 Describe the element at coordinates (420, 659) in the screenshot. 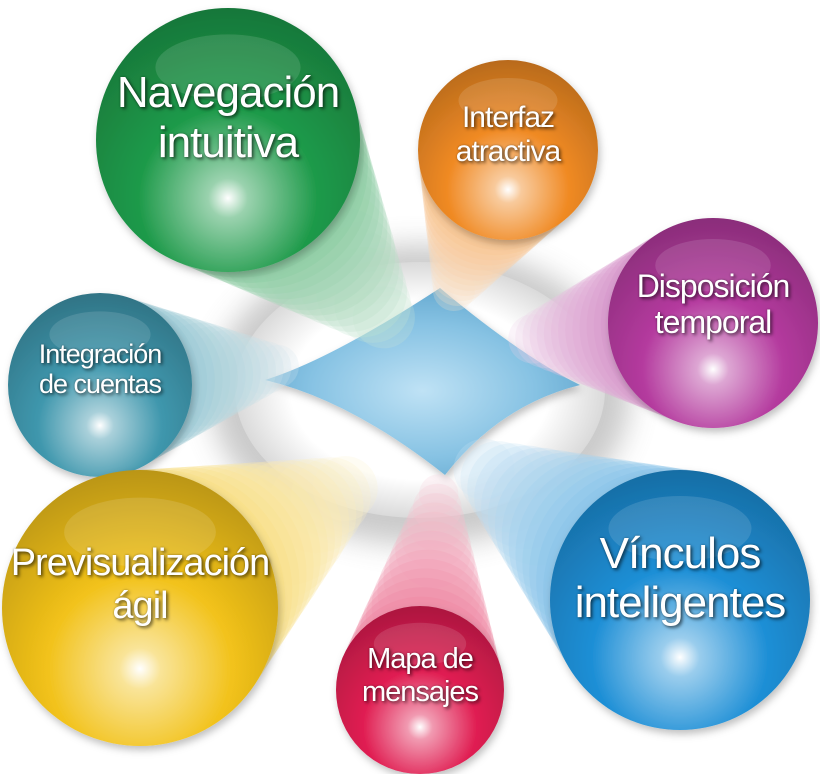

I see `label-line: Mapa de` at that location.